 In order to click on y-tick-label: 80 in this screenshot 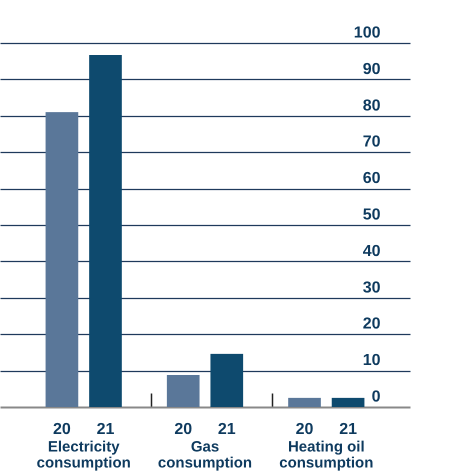, I will do `click(371, 105)`.